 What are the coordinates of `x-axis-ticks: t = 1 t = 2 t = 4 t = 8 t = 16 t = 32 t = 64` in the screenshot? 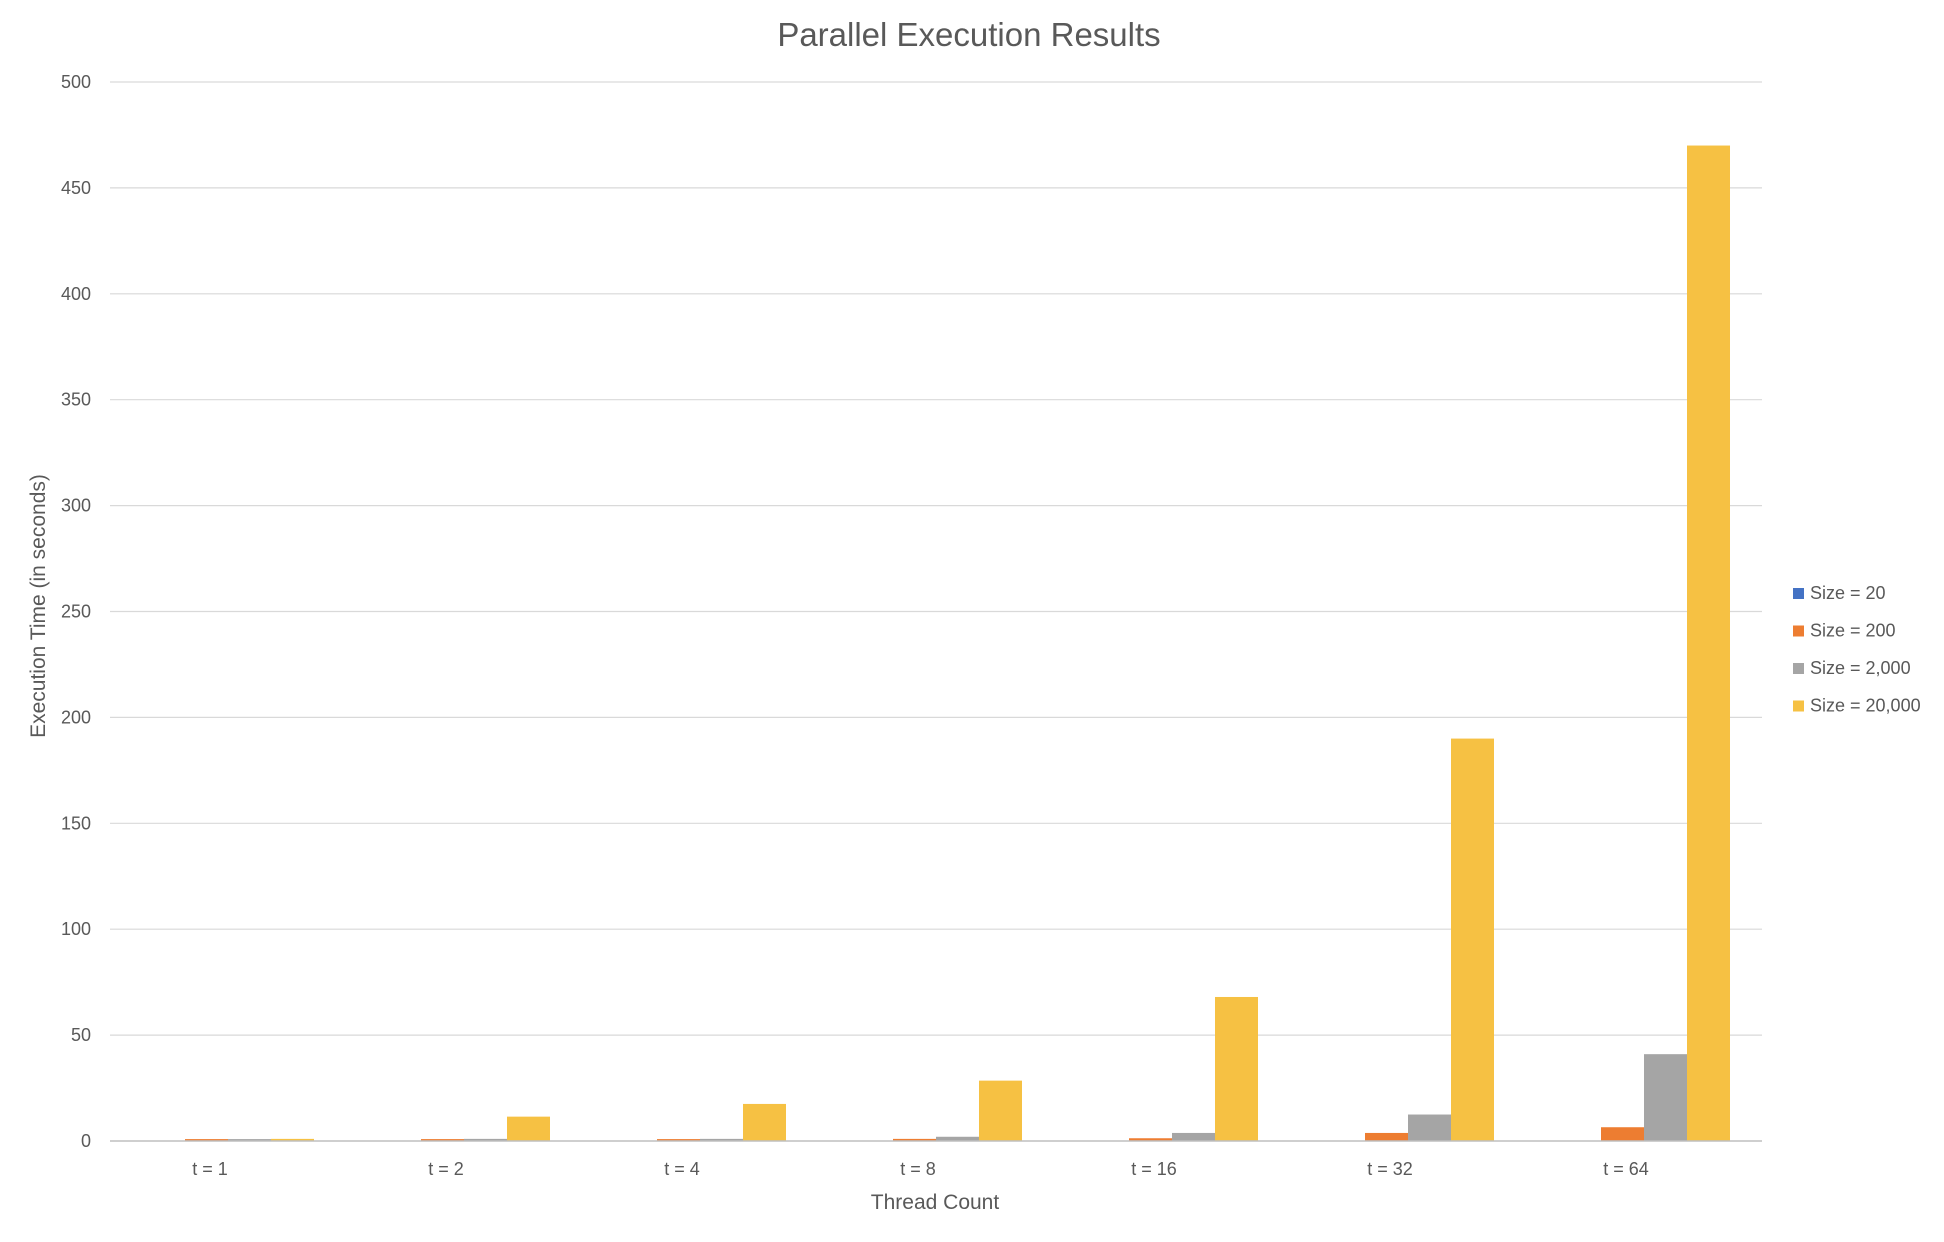 It's located at (920, 1169).